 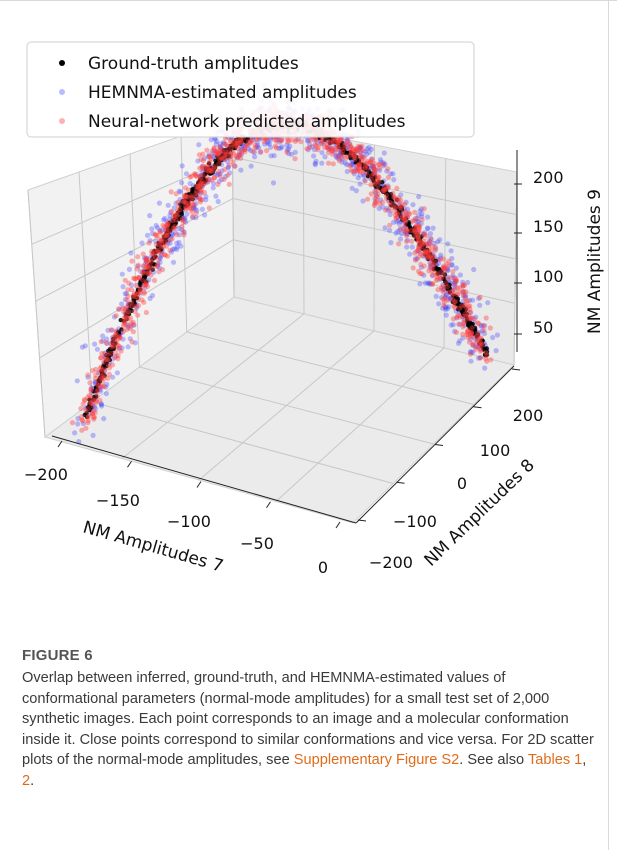 I want to click on caption-link: 2, so click(x=26, y=780).